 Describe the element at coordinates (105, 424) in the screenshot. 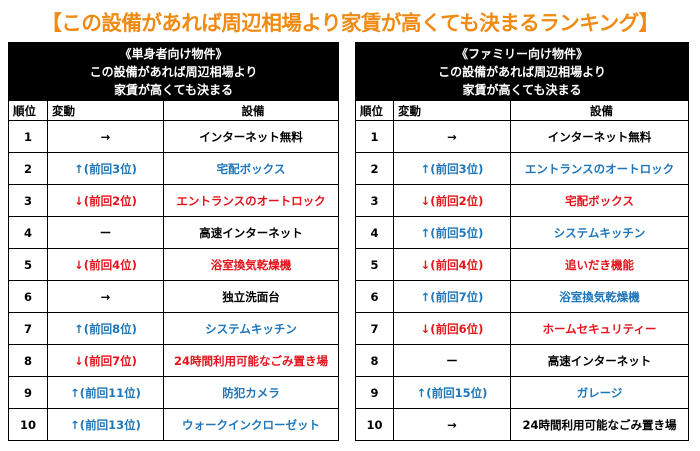

I see `change-cell: ↑(前回13位)` at that location.